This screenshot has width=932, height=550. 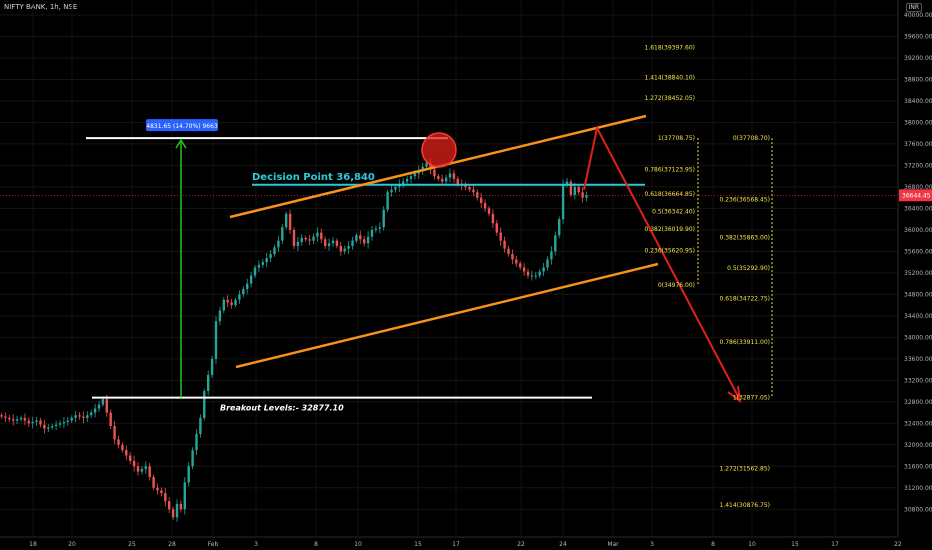 What do you see at coordinates (918, 187) in the screenshot?
I see `y-tick-label: 36800.00` at bounding box center [918, 187].